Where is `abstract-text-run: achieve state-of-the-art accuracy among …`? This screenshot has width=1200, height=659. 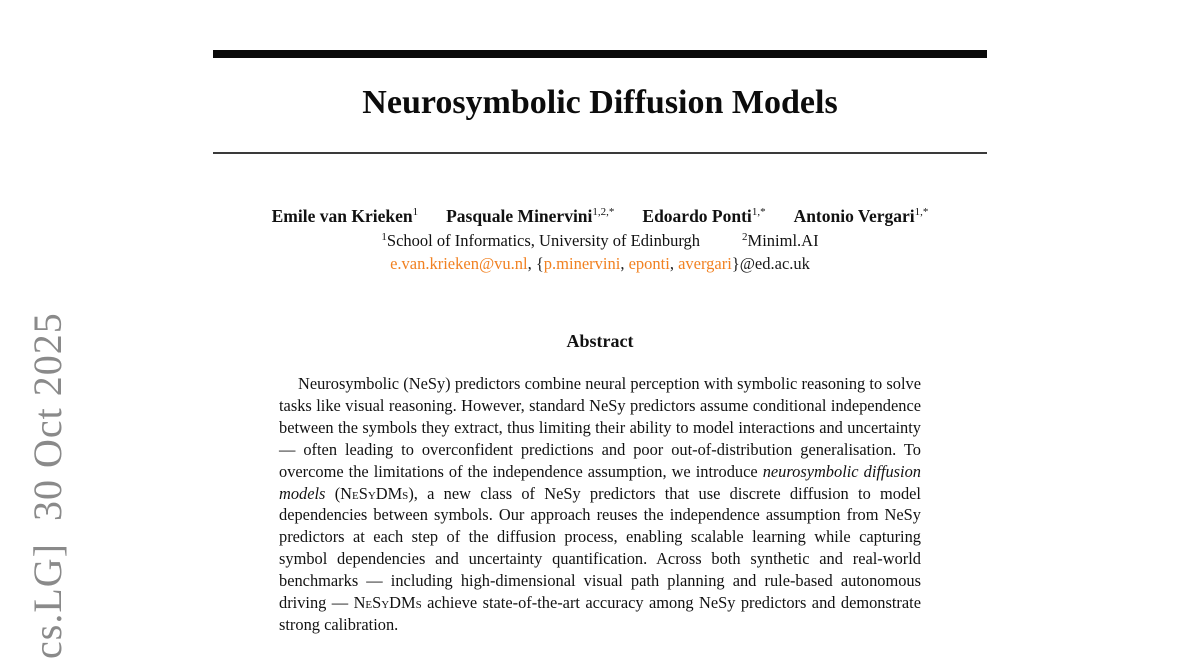 abstract-text-run: achieve state-of-the-art accuracy among … is located at coordinates (600, 613).